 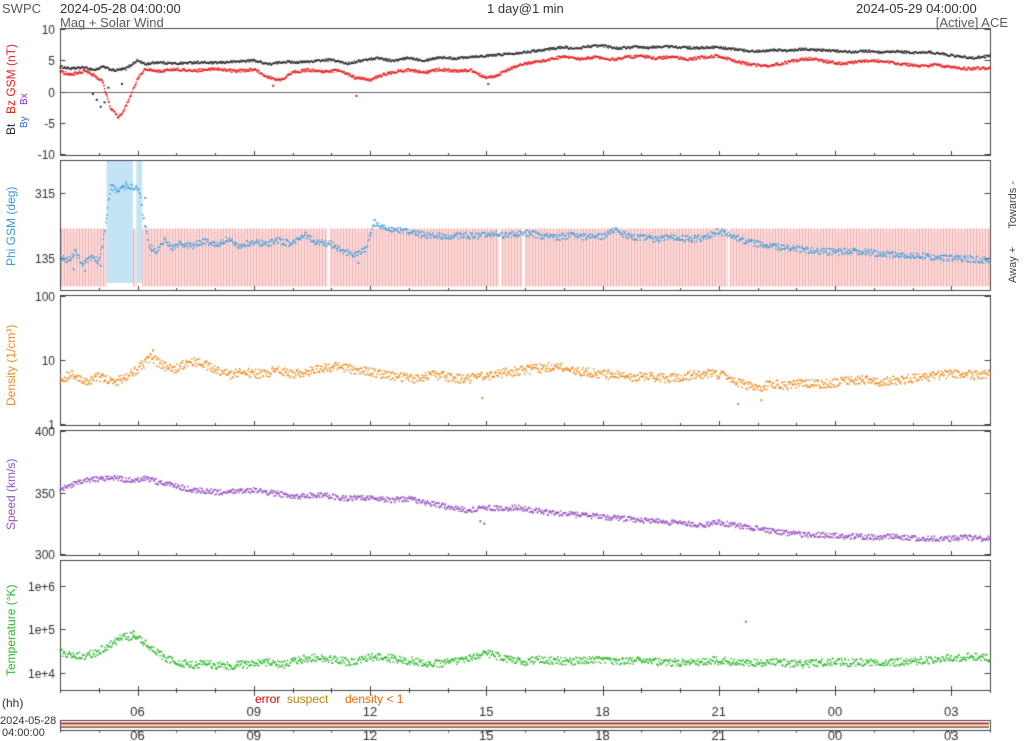 What do you see at coordinates (24, 122) in the screenshot?
I see `by-axis-label: By` at bounding box center [24, 122].